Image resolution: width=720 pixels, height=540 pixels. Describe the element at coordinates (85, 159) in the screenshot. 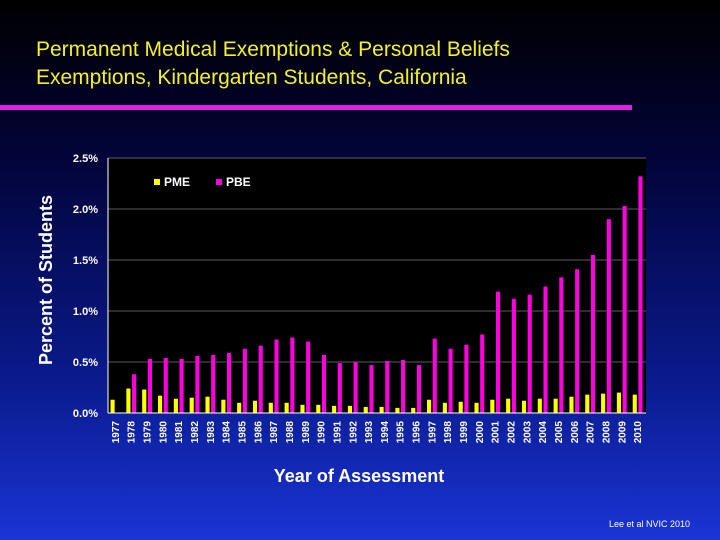

I see `y-tick-label: 2.5%` at that location.